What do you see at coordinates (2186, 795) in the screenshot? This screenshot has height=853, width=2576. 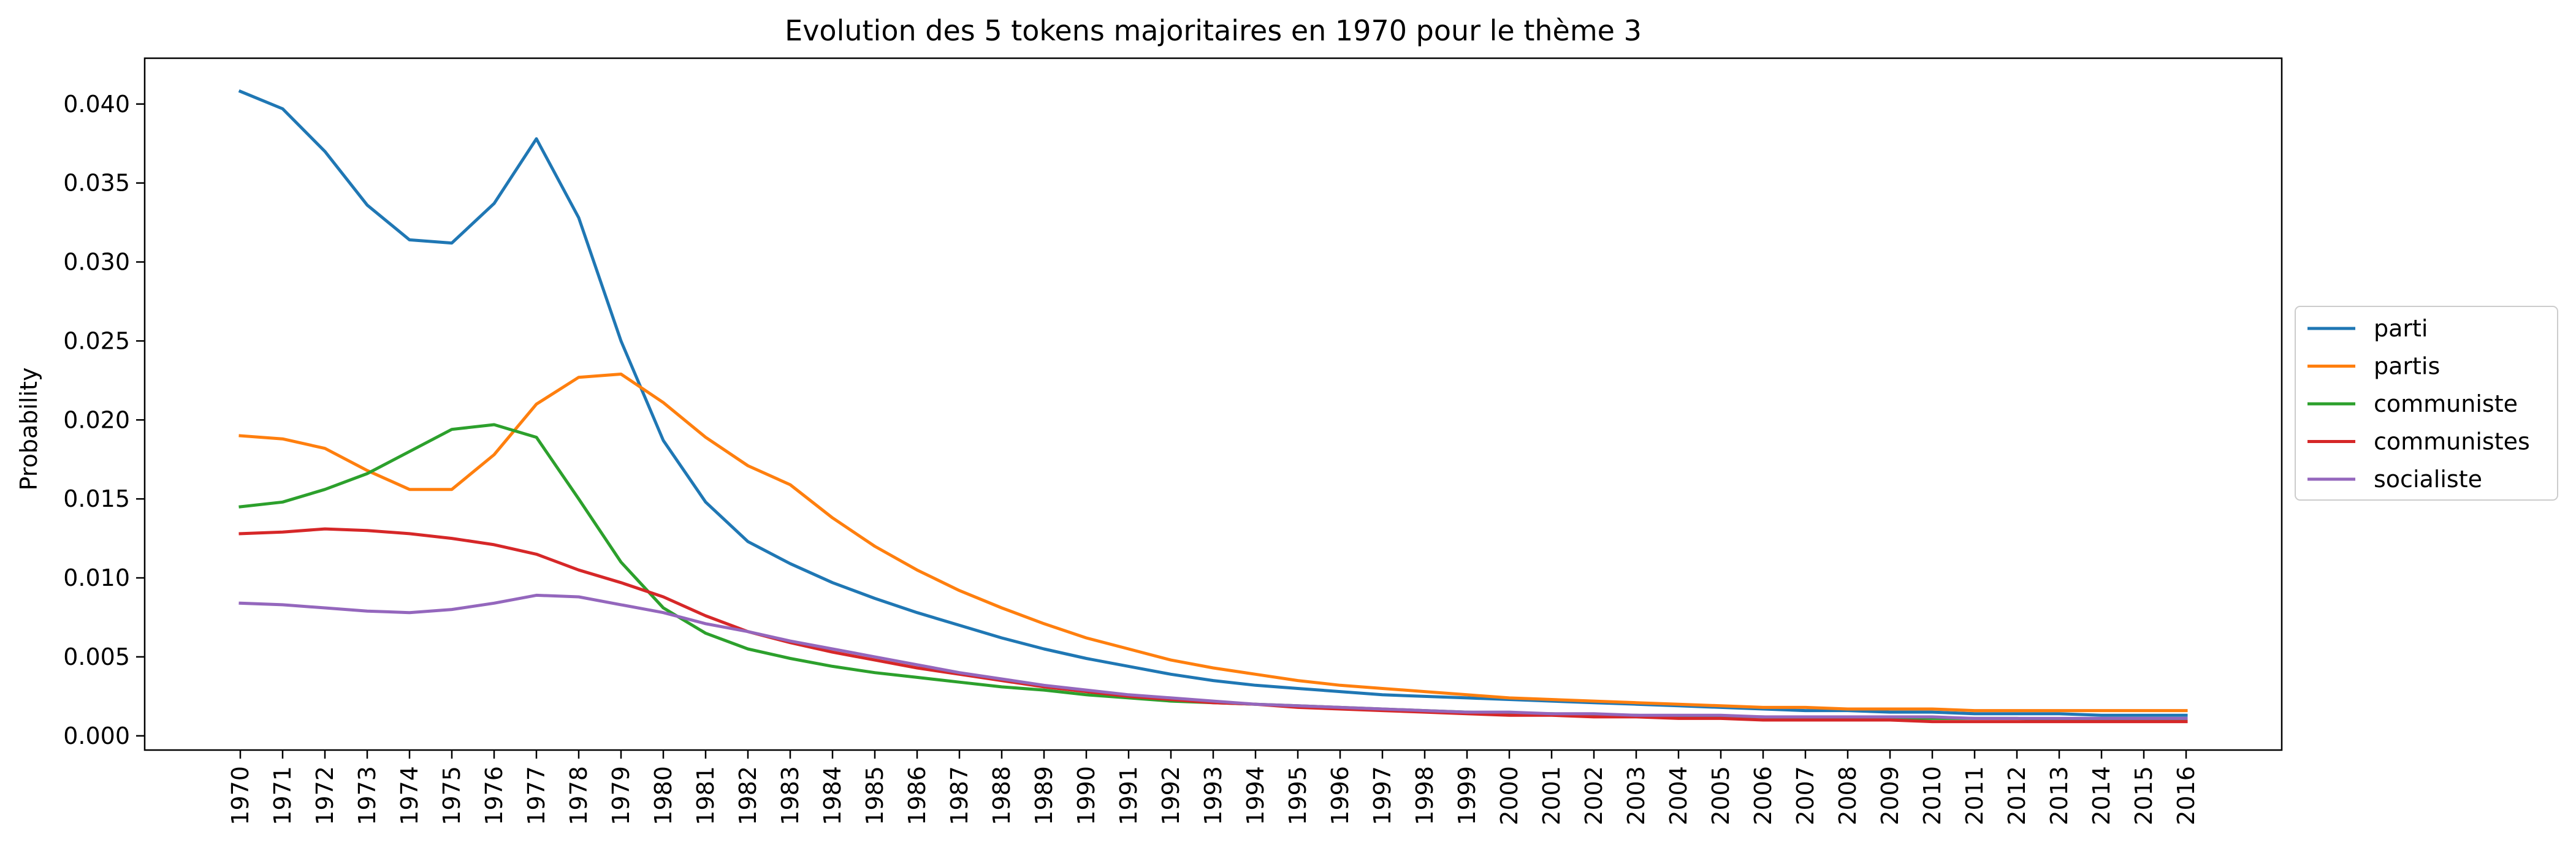 I see `x-tick-label: 2016` at bounding box center [2186, 795].